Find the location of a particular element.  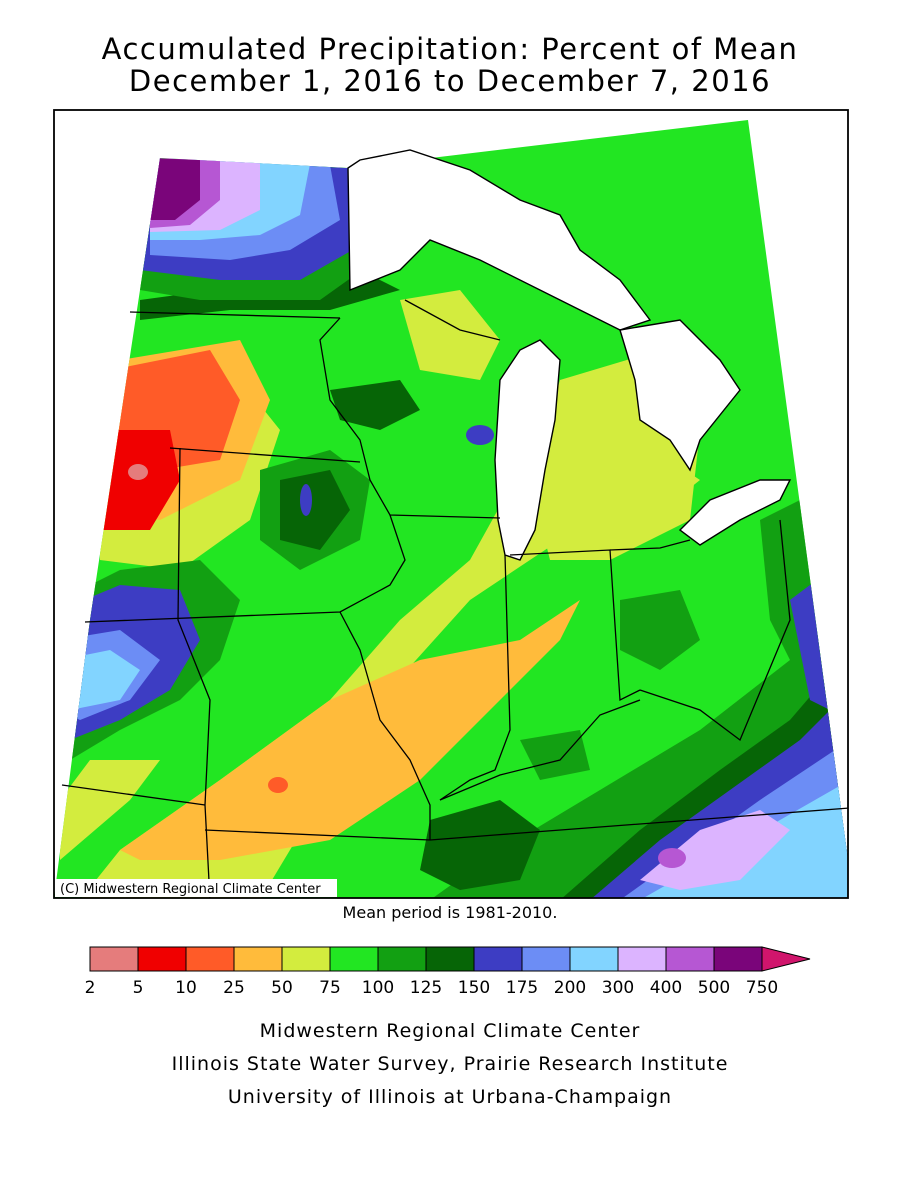

legend-label: 50 is located at coordinates (282, 988).